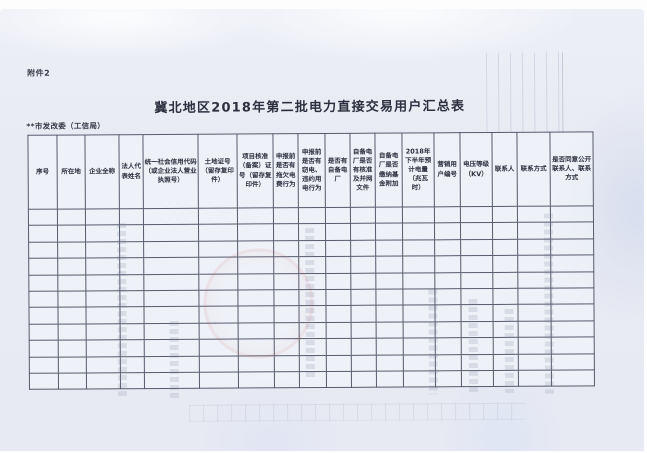  I want to click on column-header-6: 土地证号（留存复印件）, so click(217, 171).